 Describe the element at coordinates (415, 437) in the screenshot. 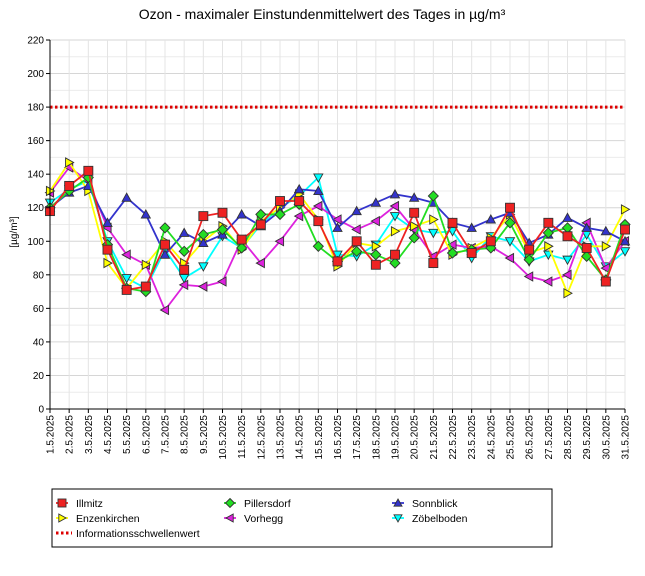

I see `x-tick-label: 20.5.2025` at that location.